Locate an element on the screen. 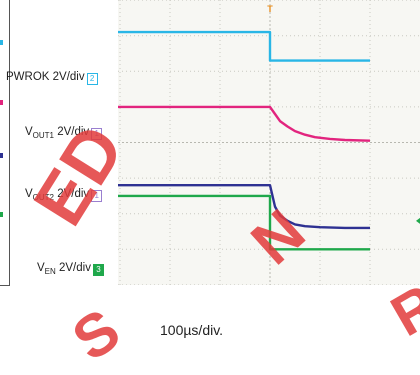  label-pwrok-text: PWROK 2V/div is located at coordinates (45, 77).